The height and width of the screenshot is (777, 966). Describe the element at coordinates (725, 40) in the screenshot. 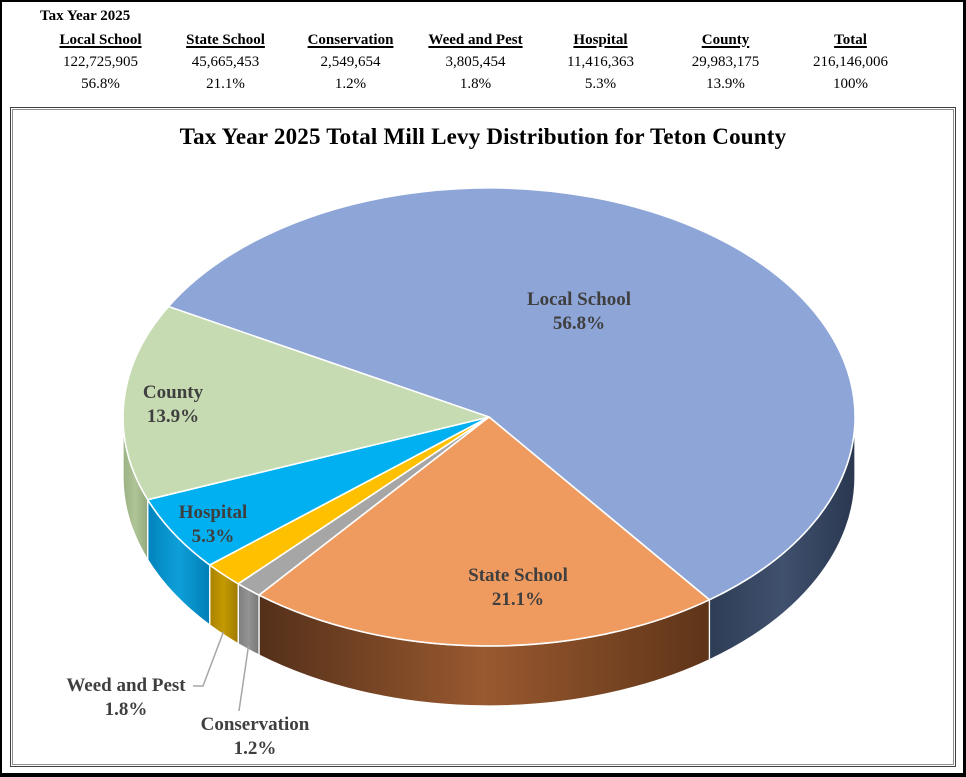

I see `column-header: County` at that location.